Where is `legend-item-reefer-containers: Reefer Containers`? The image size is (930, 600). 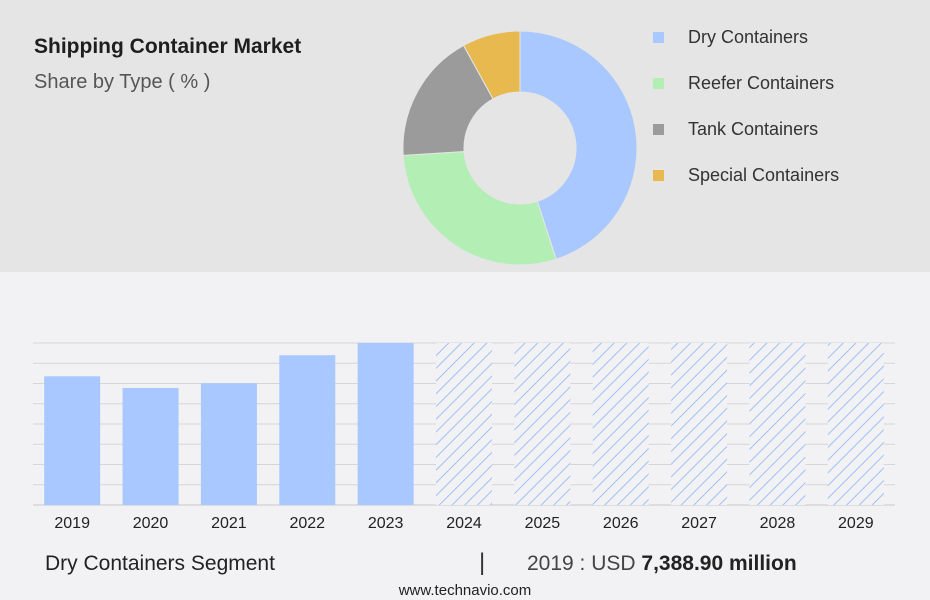
legend-item-reefer-containers: Reefer Containers is located at coordinates (746, 83).